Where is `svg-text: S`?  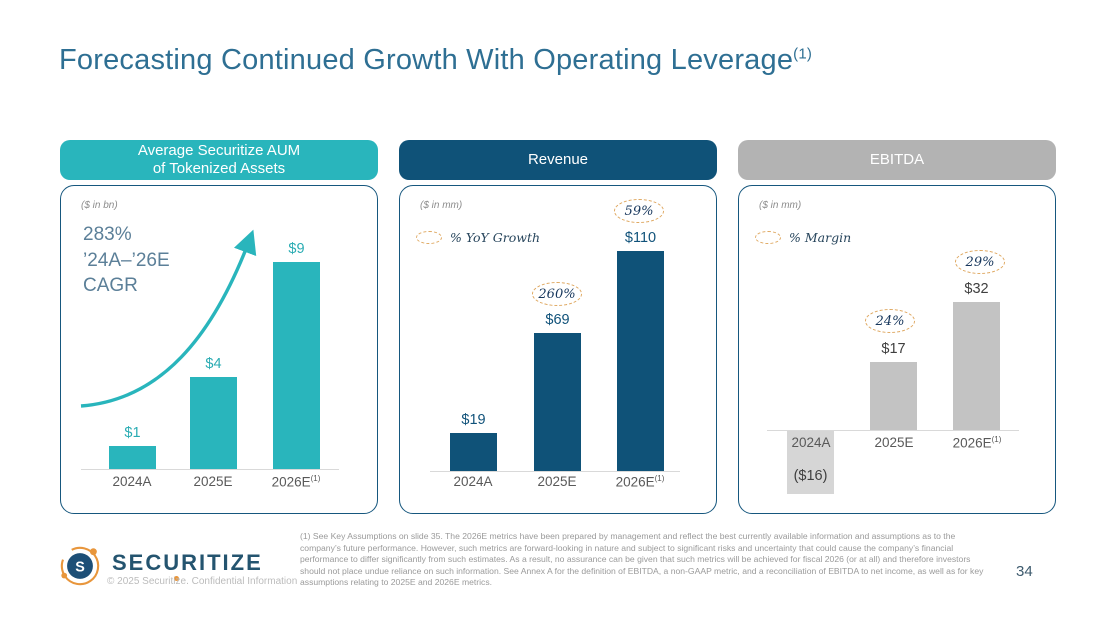
svg-text: S is located at coordinates (80, 567).